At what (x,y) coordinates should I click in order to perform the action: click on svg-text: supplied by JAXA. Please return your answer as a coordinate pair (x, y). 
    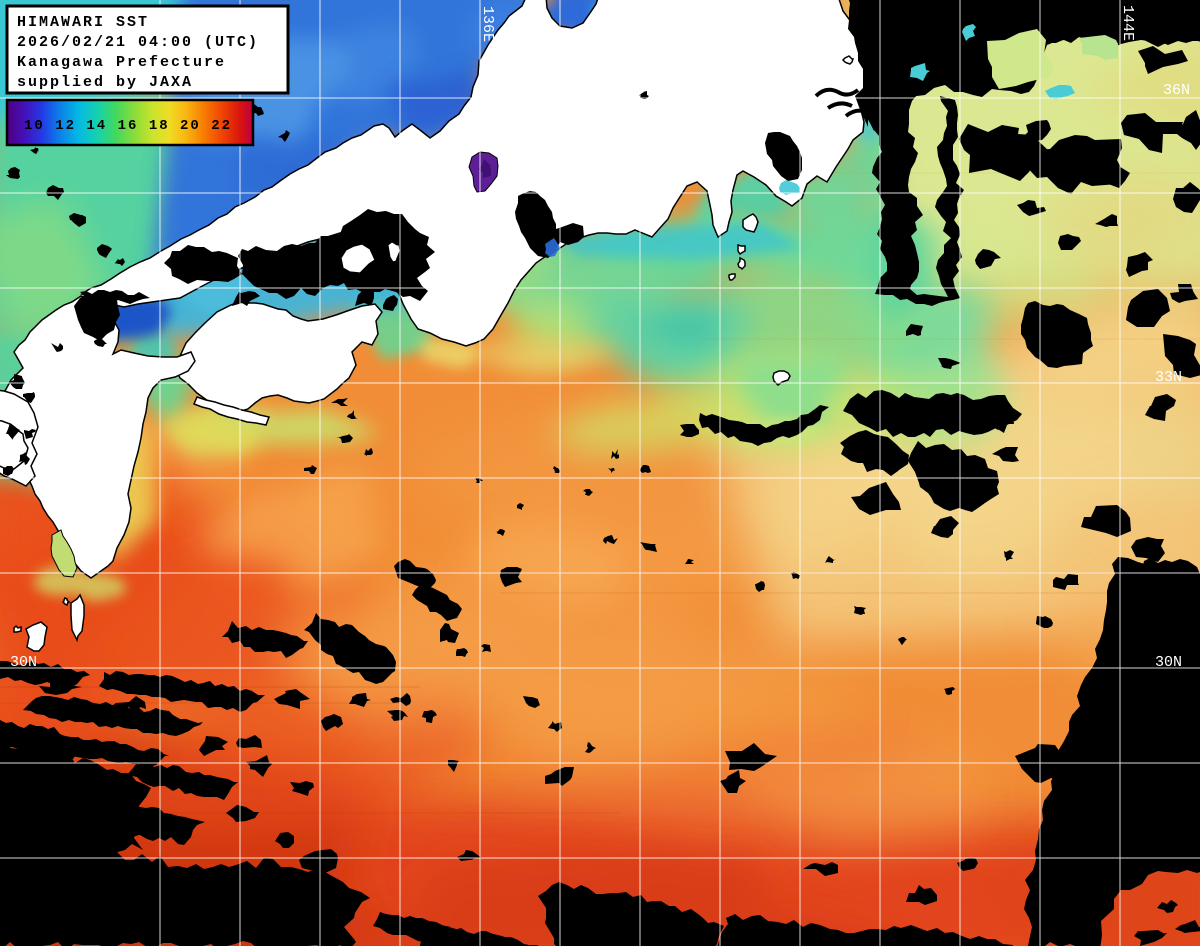
    Looking at the image, I should click on (105, 82).